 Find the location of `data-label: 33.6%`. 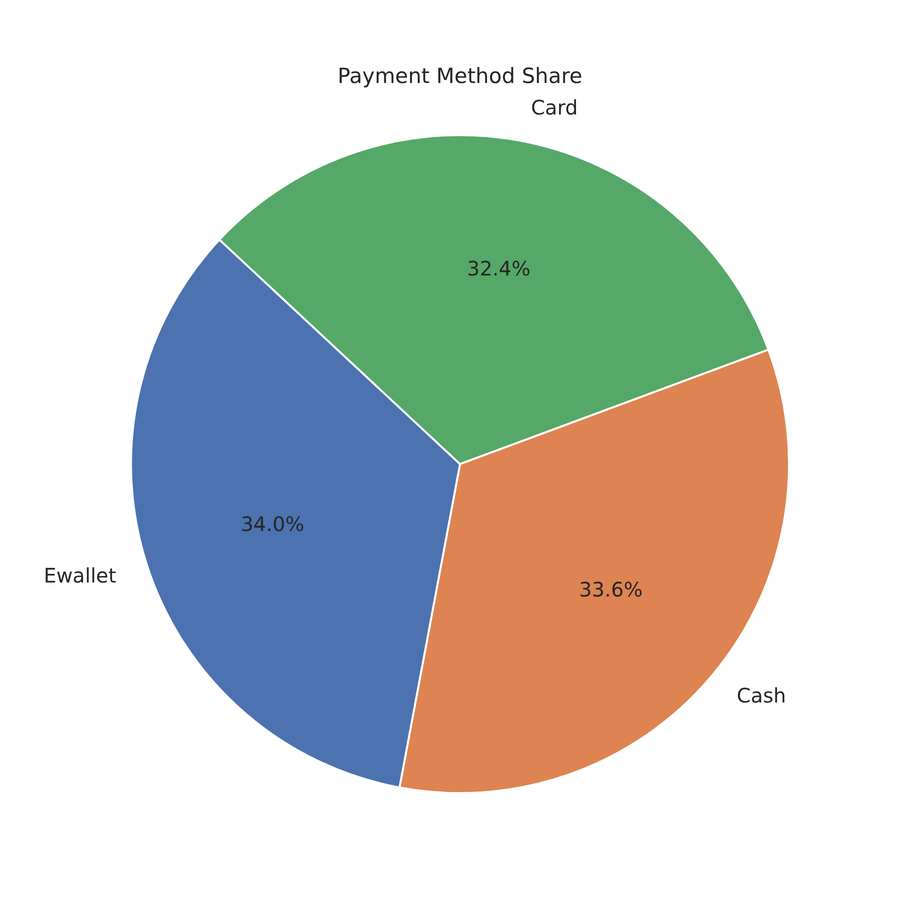

data-label: 33.6% is located at coordinates (611, 590).